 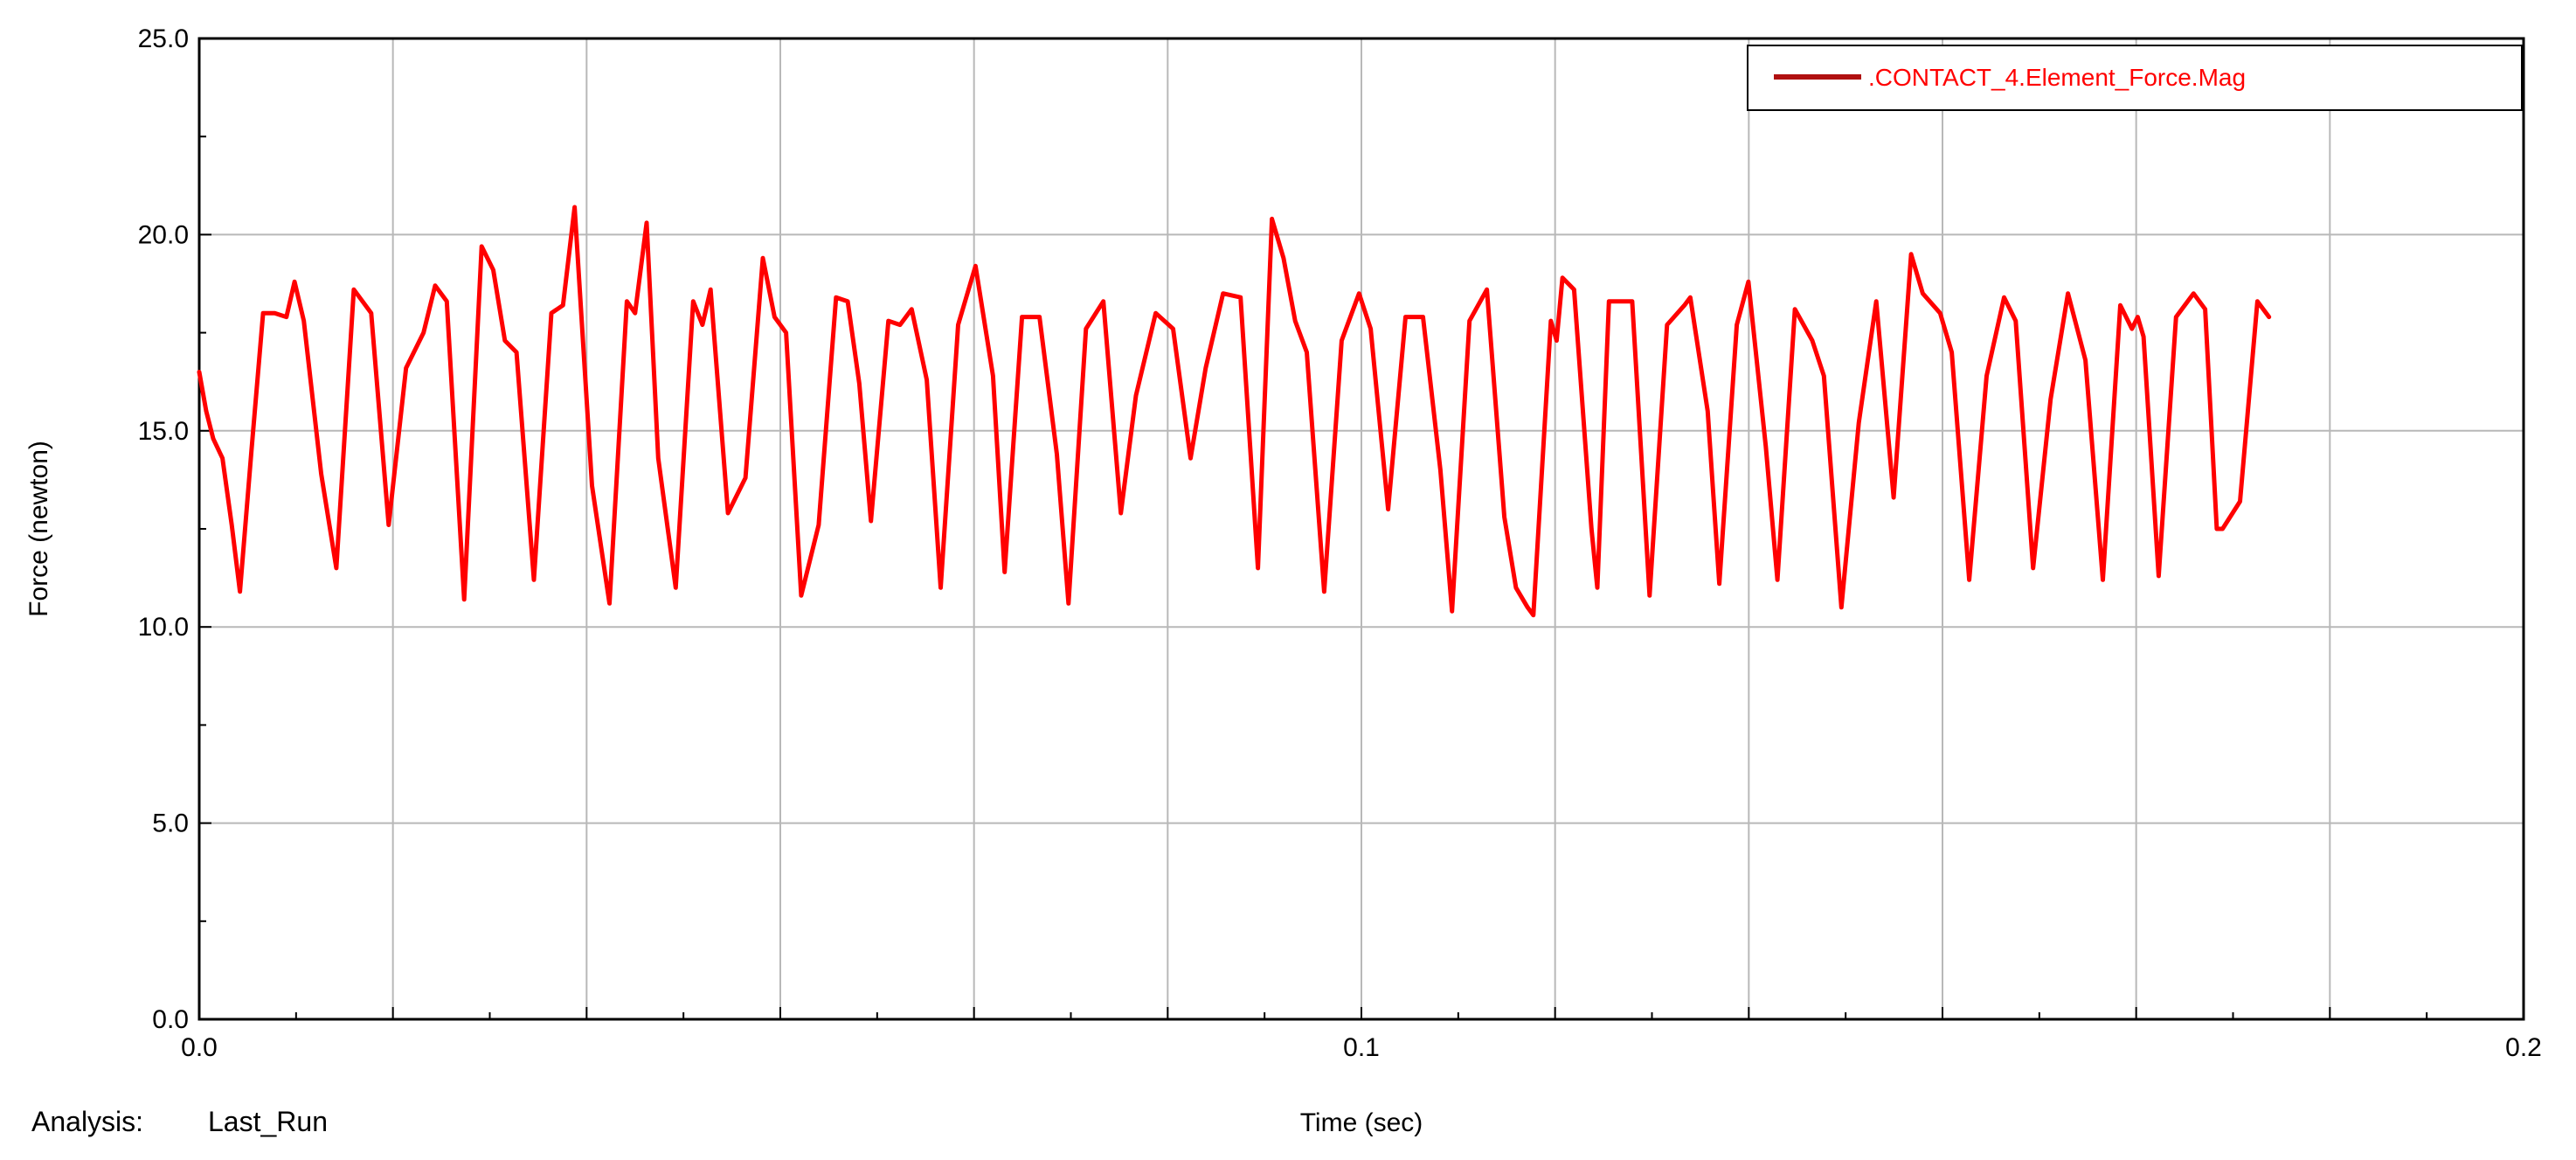 What do you see at coordinates (163, 627) in the screenshot?
I see `y-tick-label: 10.0` at bounding box center [163, 627].